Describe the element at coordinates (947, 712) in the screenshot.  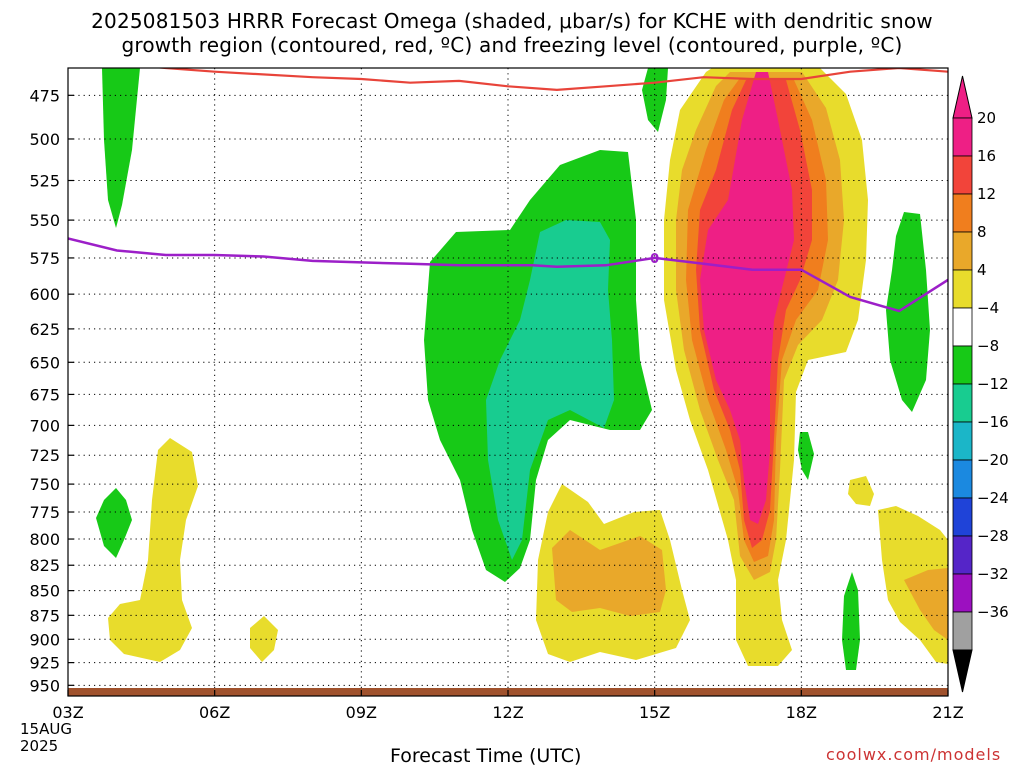
I see `x-tick-label: 21Z` at that location.